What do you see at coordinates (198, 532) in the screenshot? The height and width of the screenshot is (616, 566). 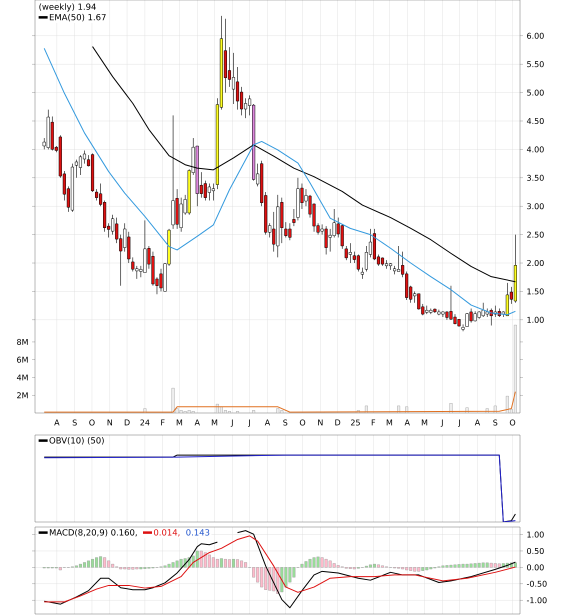 I see `annotation: 0.143` at bounding box center [198, 532].